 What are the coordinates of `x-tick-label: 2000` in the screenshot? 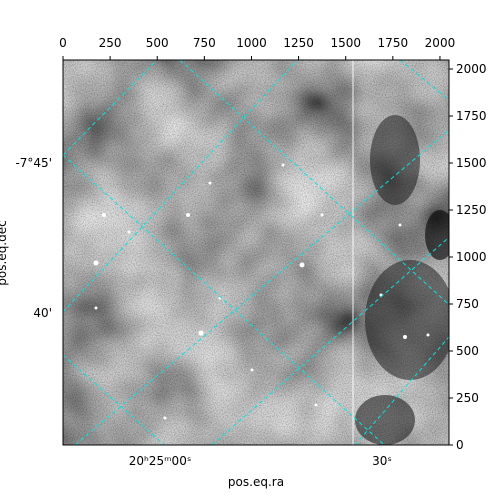 It's located at (440, 43).